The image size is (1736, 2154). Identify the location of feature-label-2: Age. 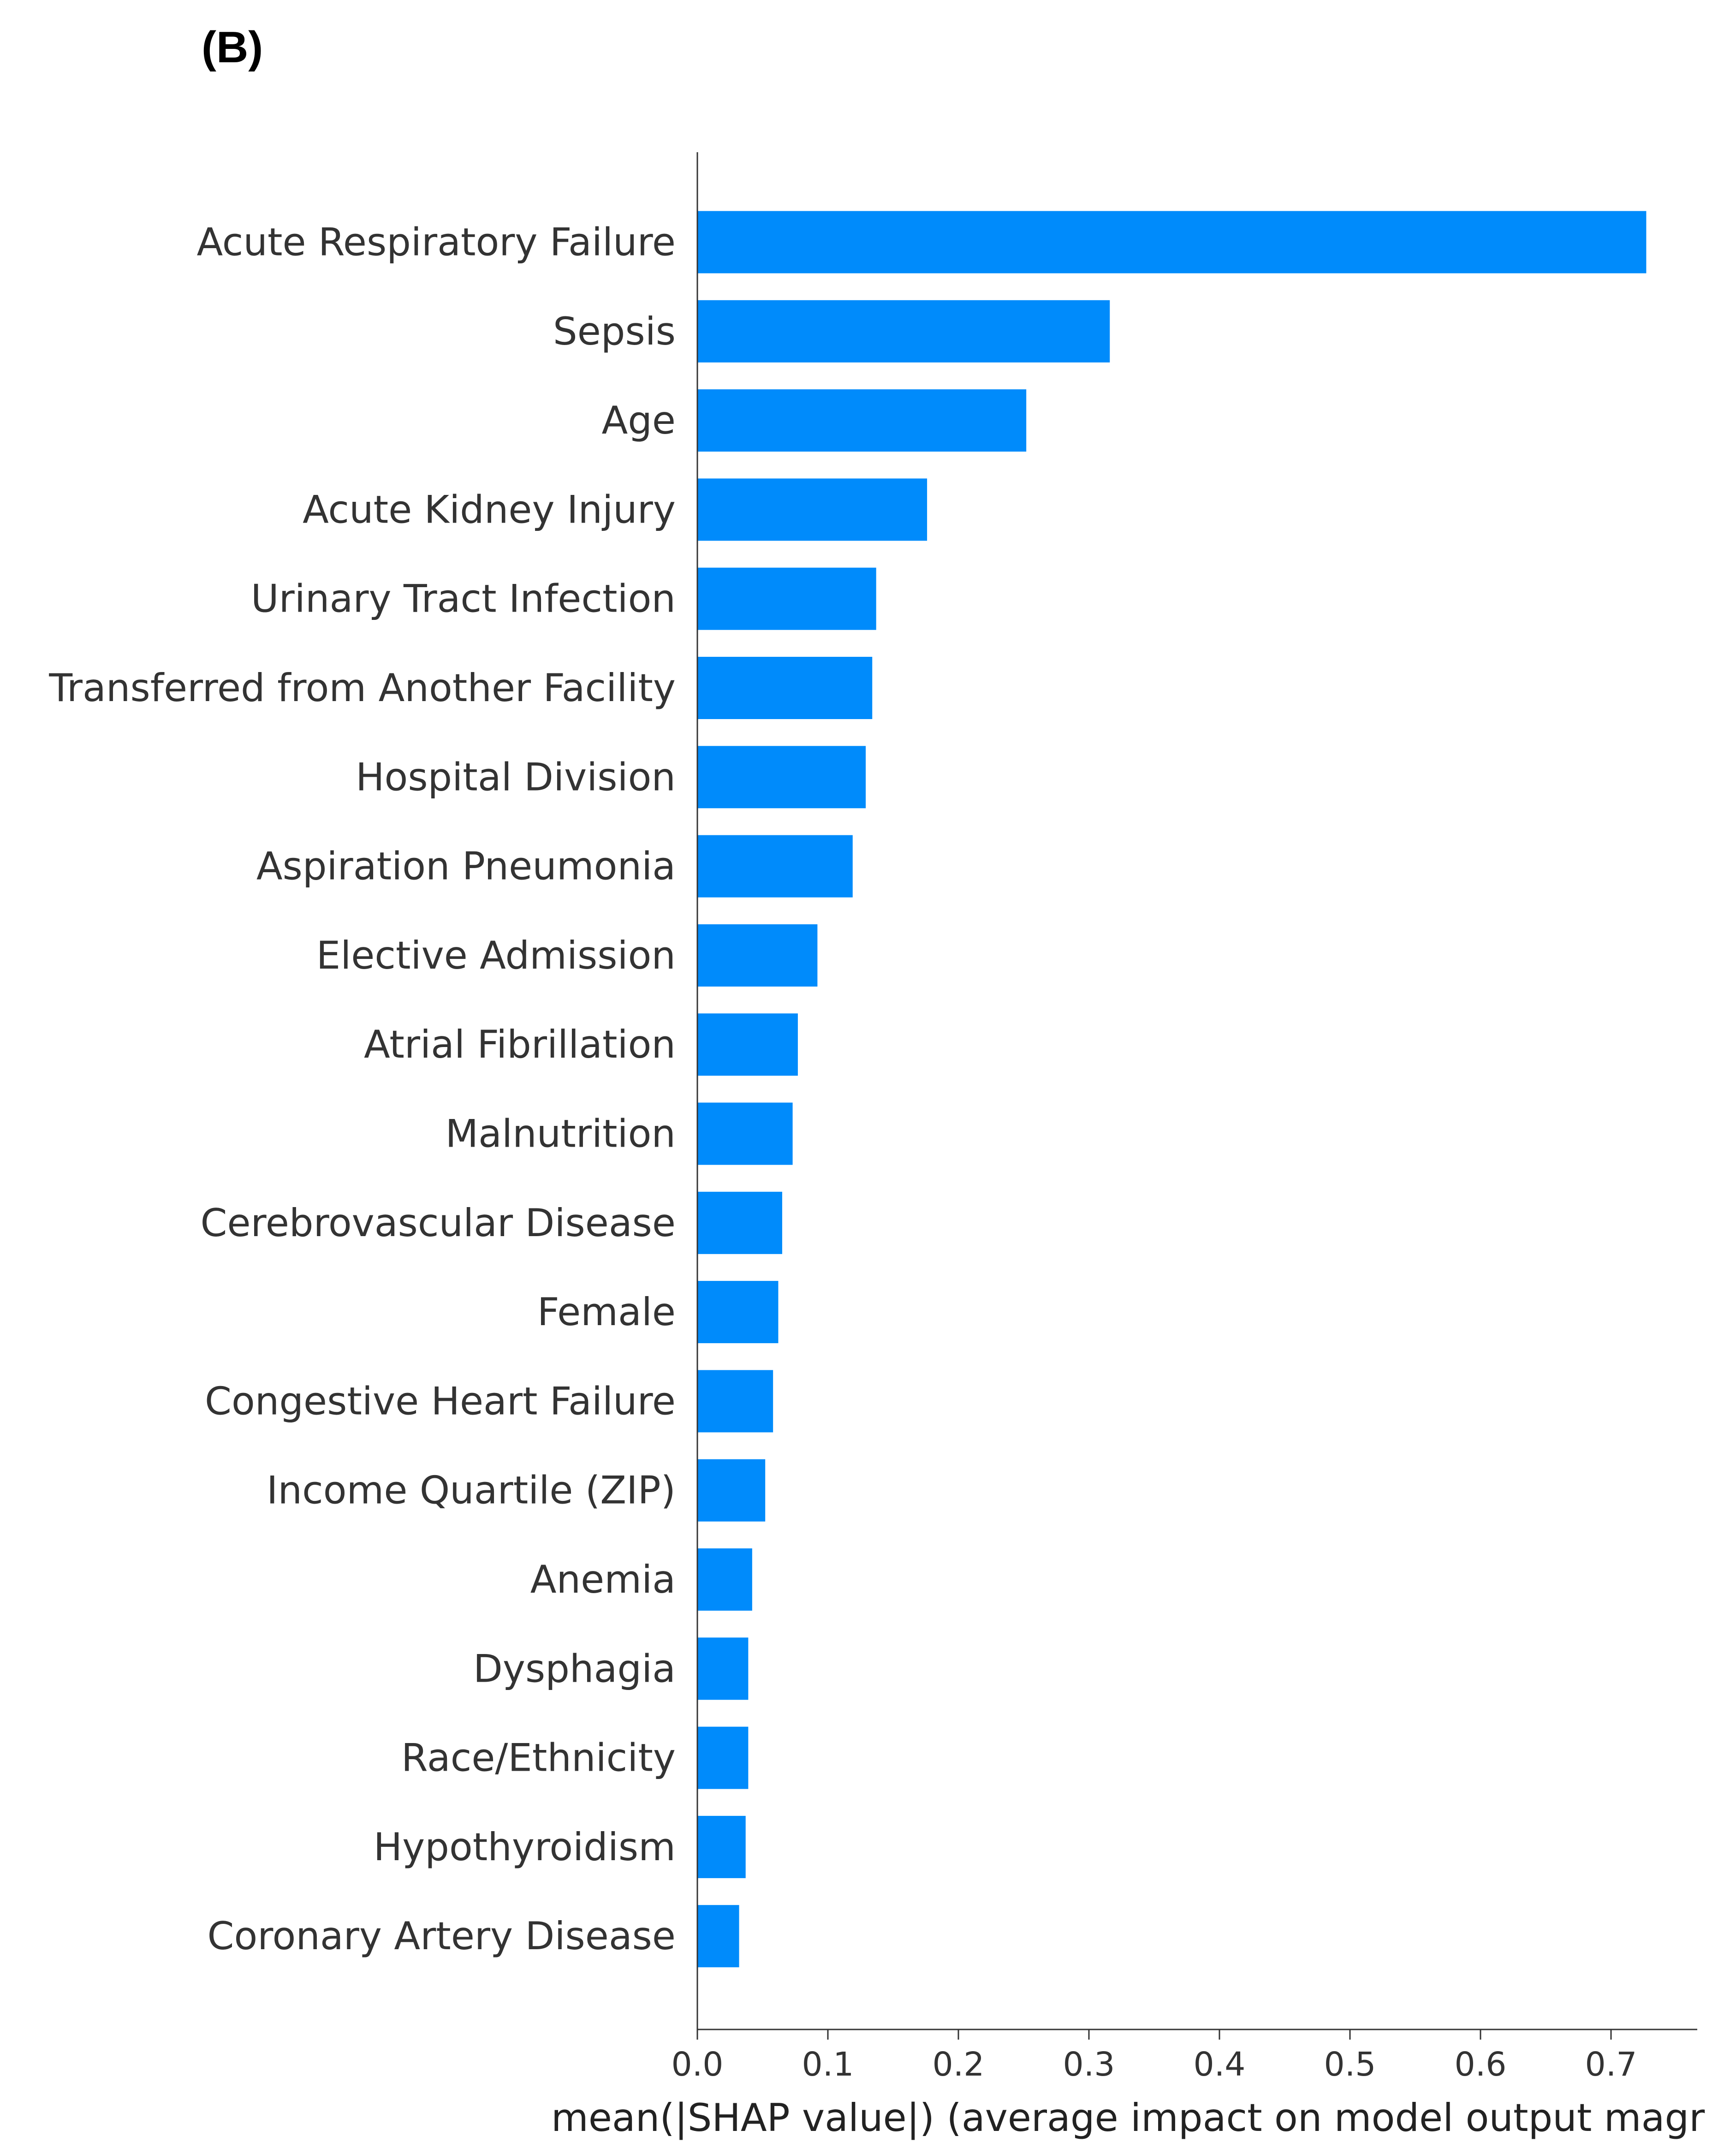
(638, 420).